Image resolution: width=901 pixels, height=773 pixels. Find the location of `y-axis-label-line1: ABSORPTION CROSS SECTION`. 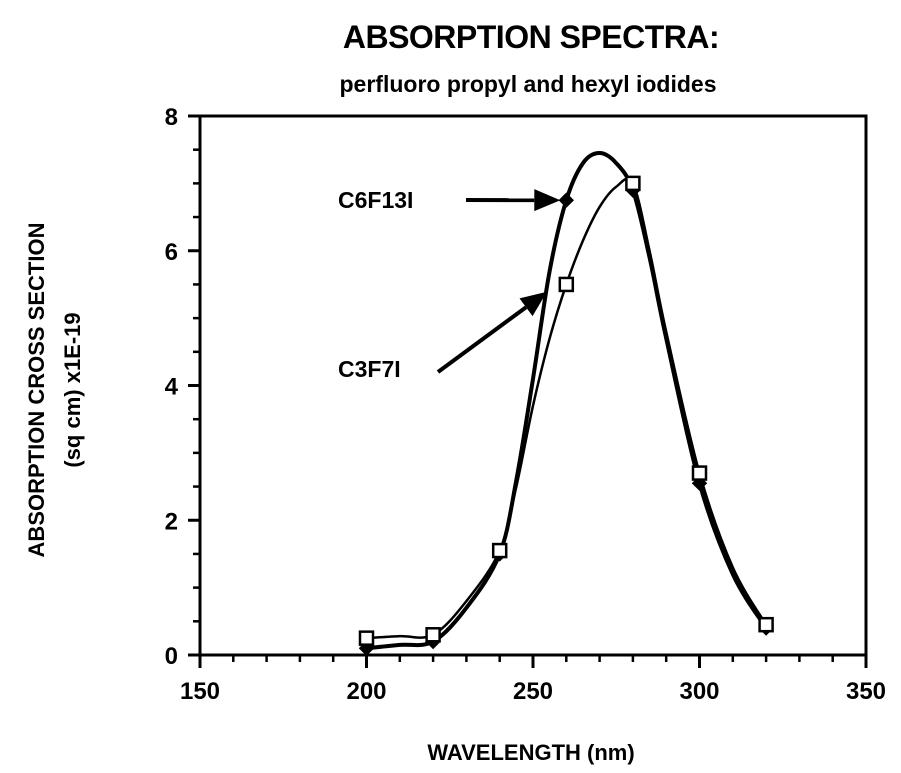

y-axis-label-line1: ABSORPTION CROSS SECTION is located at coordinates (36, 390).